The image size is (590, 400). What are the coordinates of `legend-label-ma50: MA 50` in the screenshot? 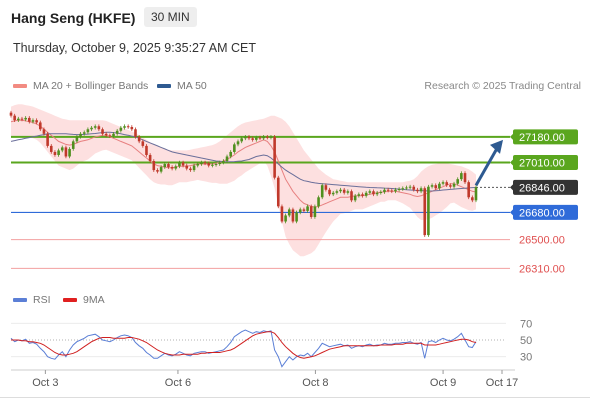 It's located at (192, 86).